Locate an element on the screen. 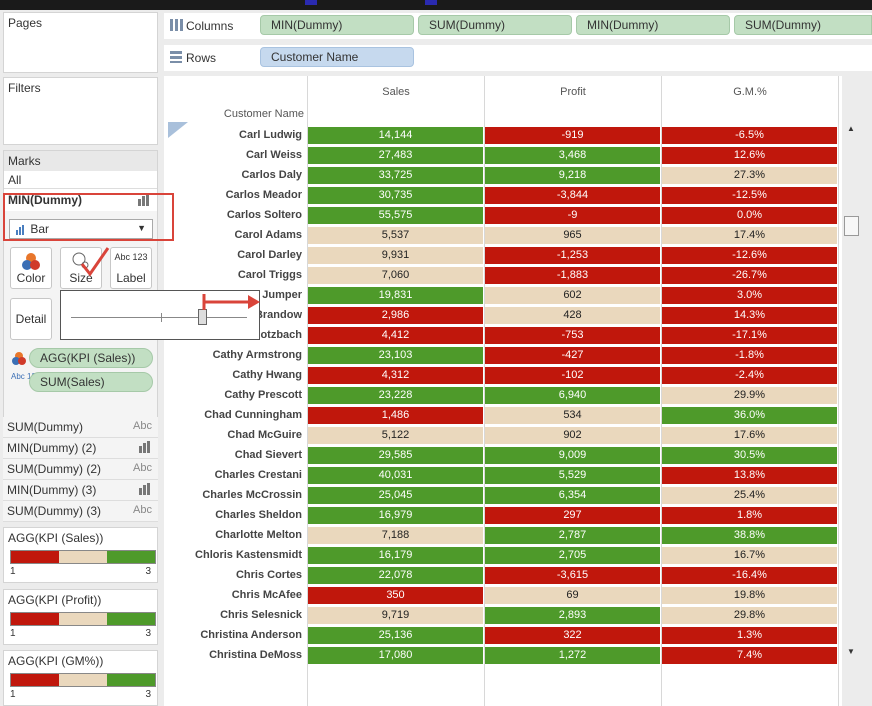 Image resolution: width=872 pixels, height=706 pixels. row-customer-name: Chad Cunningham is located at coordinates (253, 415).